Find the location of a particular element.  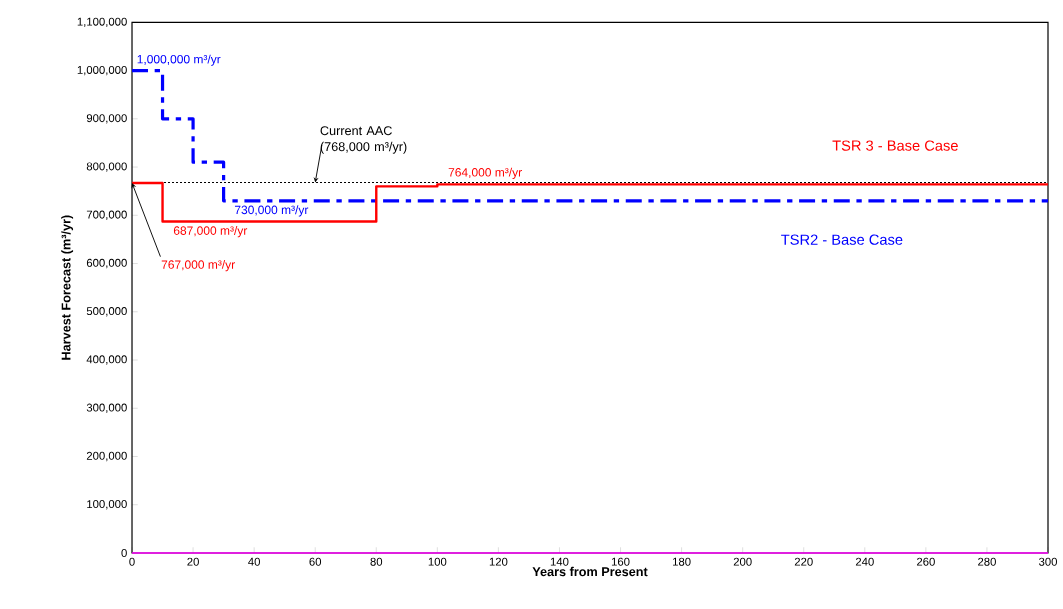

y-tick-label: 400,000 is located at coordinates (106, 360).